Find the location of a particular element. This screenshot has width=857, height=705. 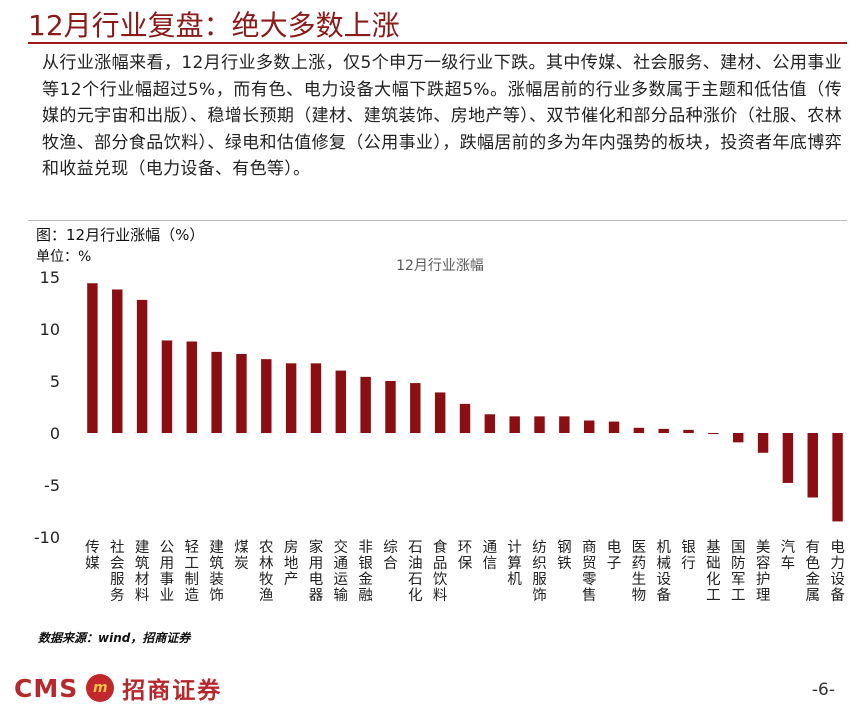

y-tick-label: 15 is located at coordinates (50, 277).